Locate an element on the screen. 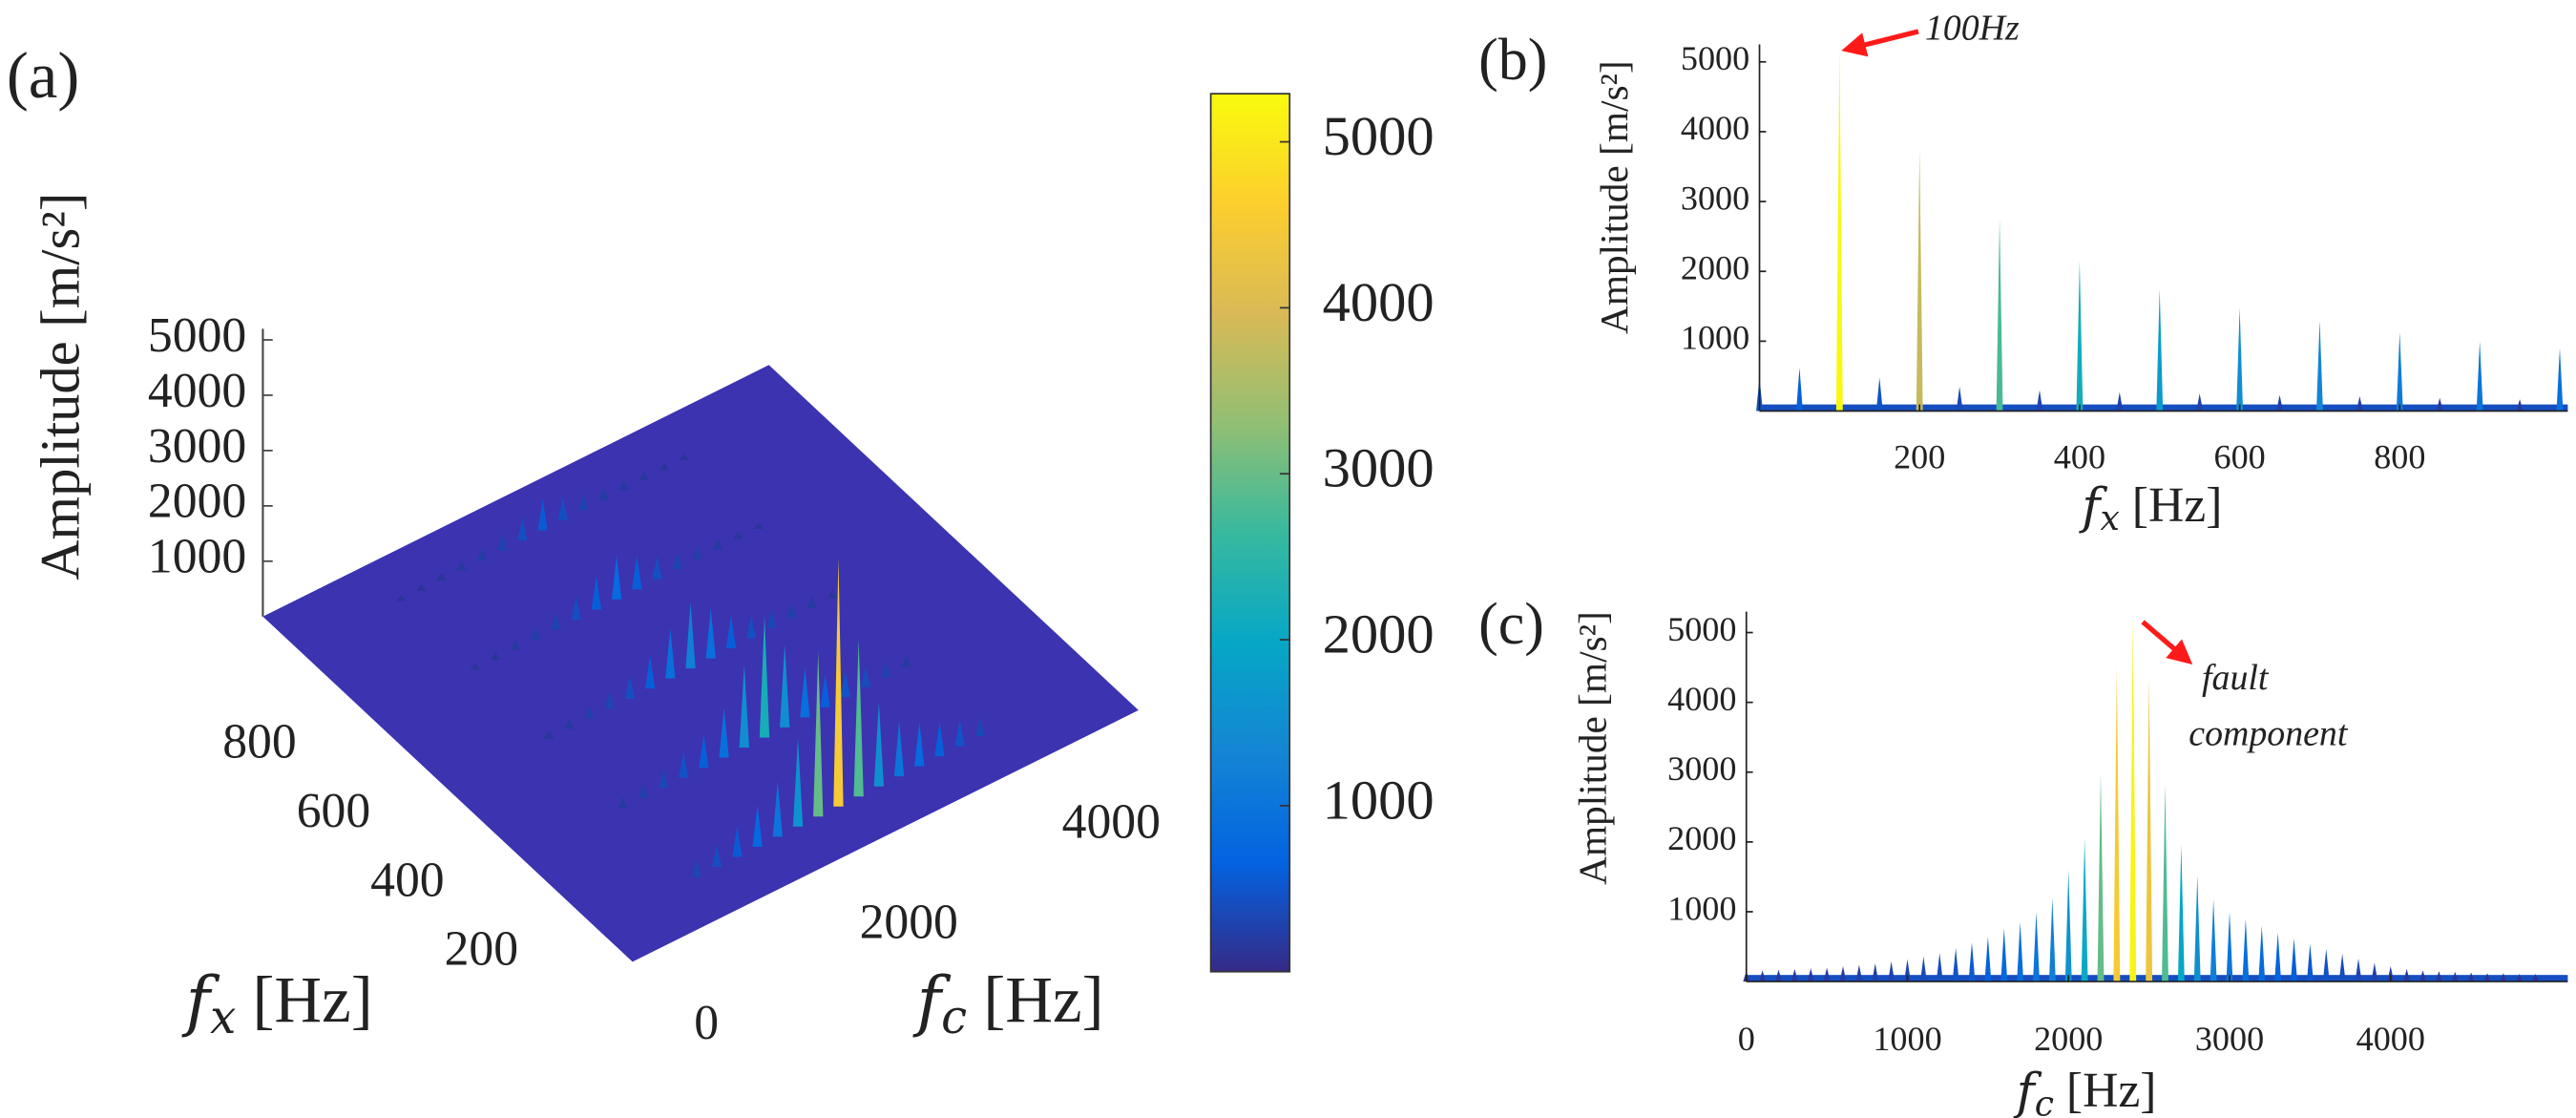 The image size is (2576, 1118). z-tick-label: 1000 is located at coordinates (197, 557).